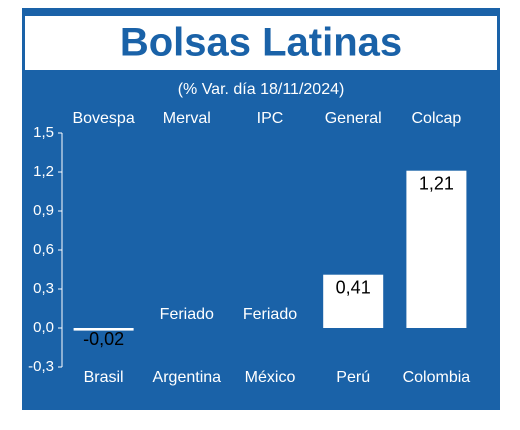 This screenshot has height=430, width=520. What do you see at coordinates (43, 132) in the screenshot?
I see `y-tick-label: 1,5` at bounding box center [43, 132].